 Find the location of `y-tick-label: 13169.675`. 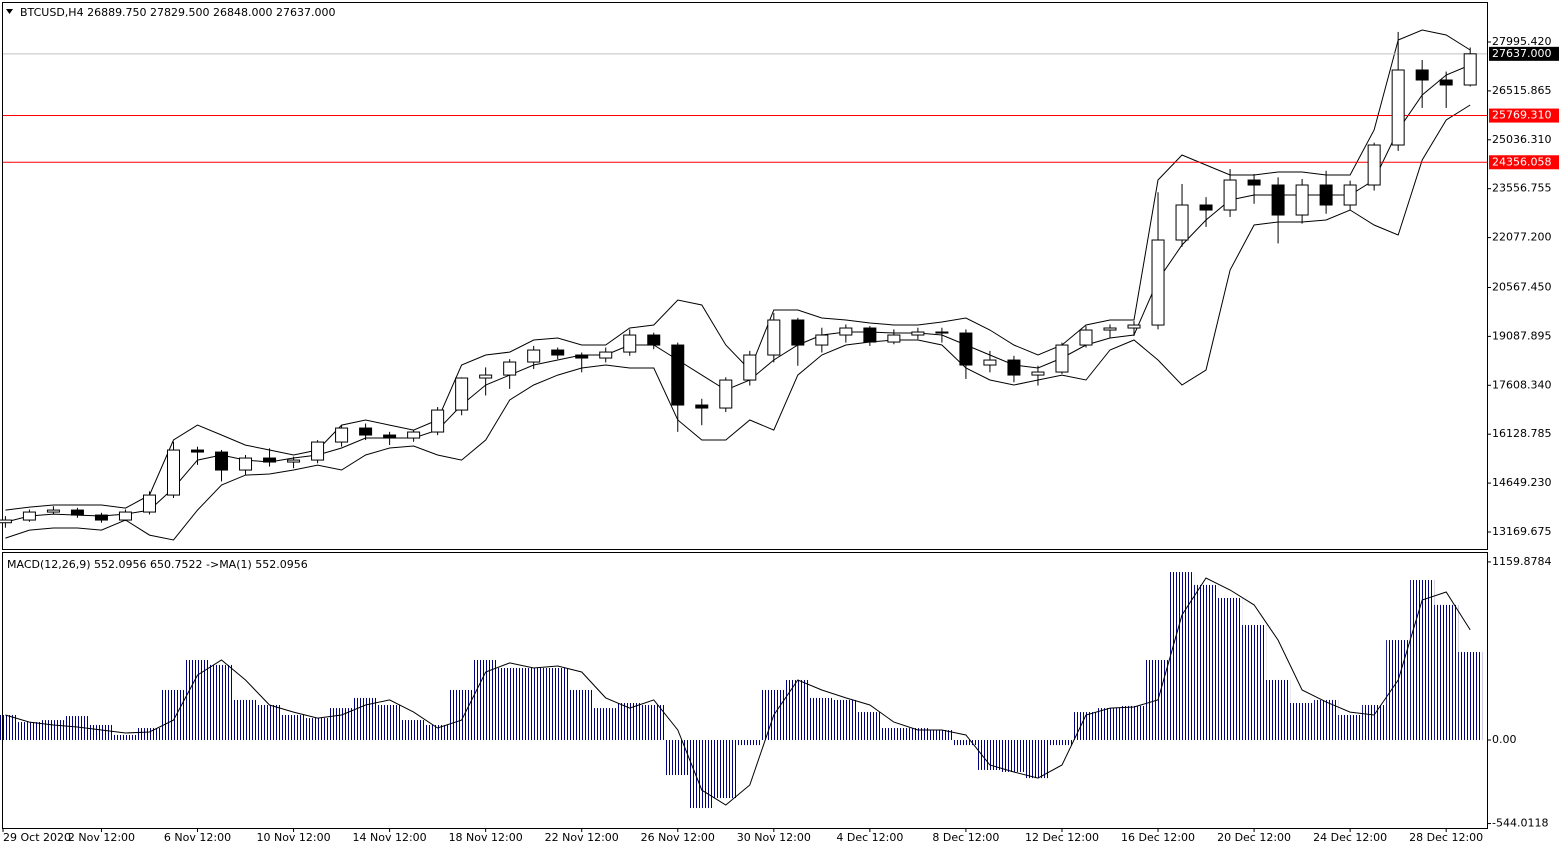

y-tick-label: 13169.675 is located at coordinates (1522, 531).